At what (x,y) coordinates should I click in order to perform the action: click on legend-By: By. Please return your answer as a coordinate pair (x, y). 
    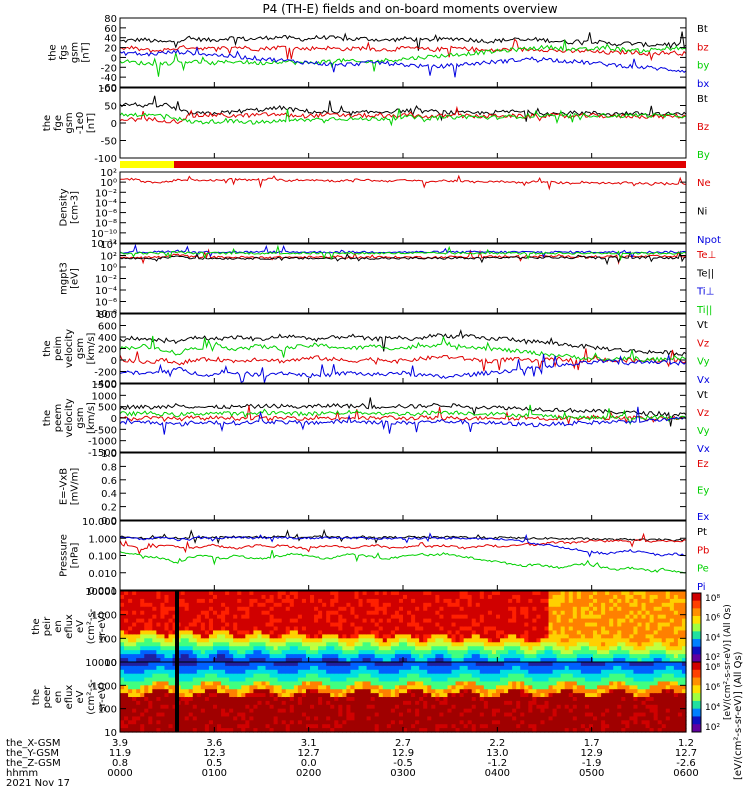
    Looking at the image, I should click on (703, 155).